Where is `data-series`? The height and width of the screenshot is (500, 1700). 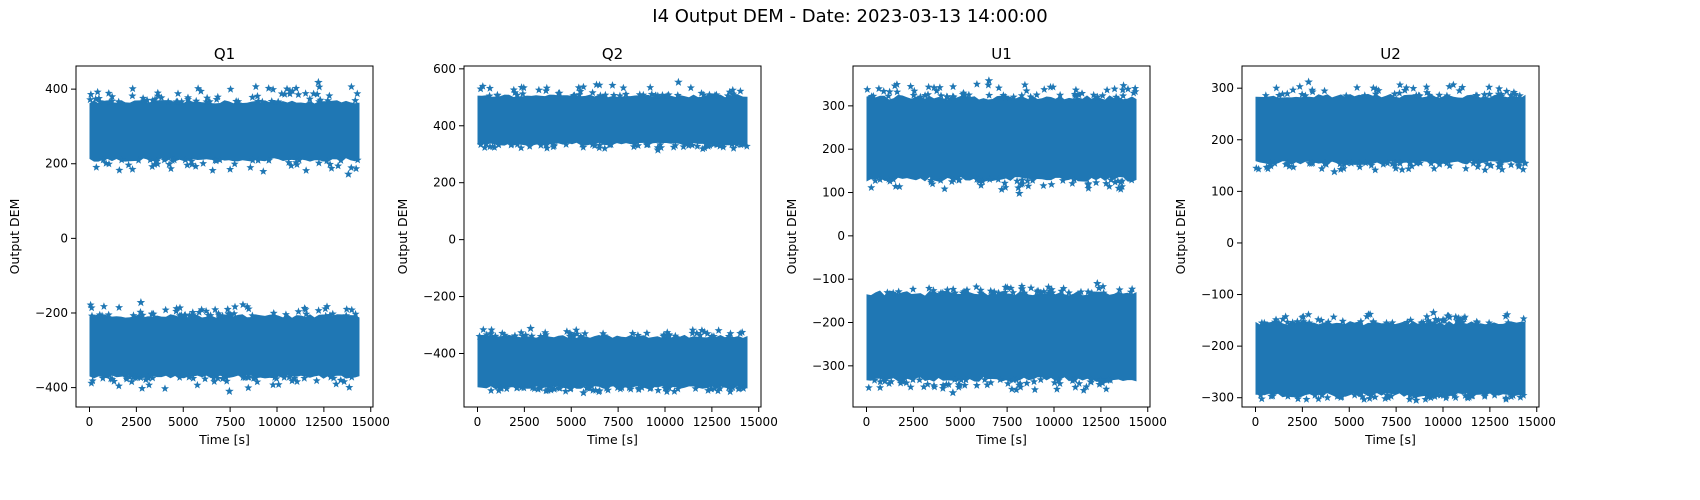 data-series is located at coordinates (224, 236).